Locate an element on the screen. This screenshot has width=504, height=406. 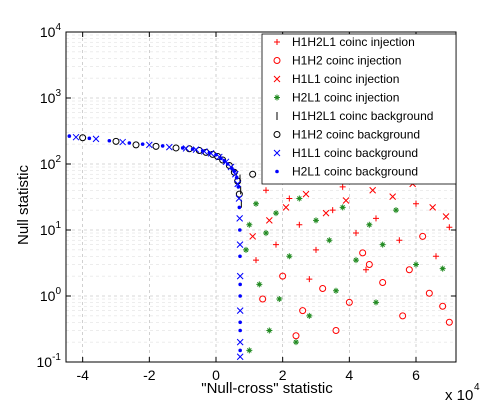
x-tick-label: 0 is located at coordinates (216, 375).